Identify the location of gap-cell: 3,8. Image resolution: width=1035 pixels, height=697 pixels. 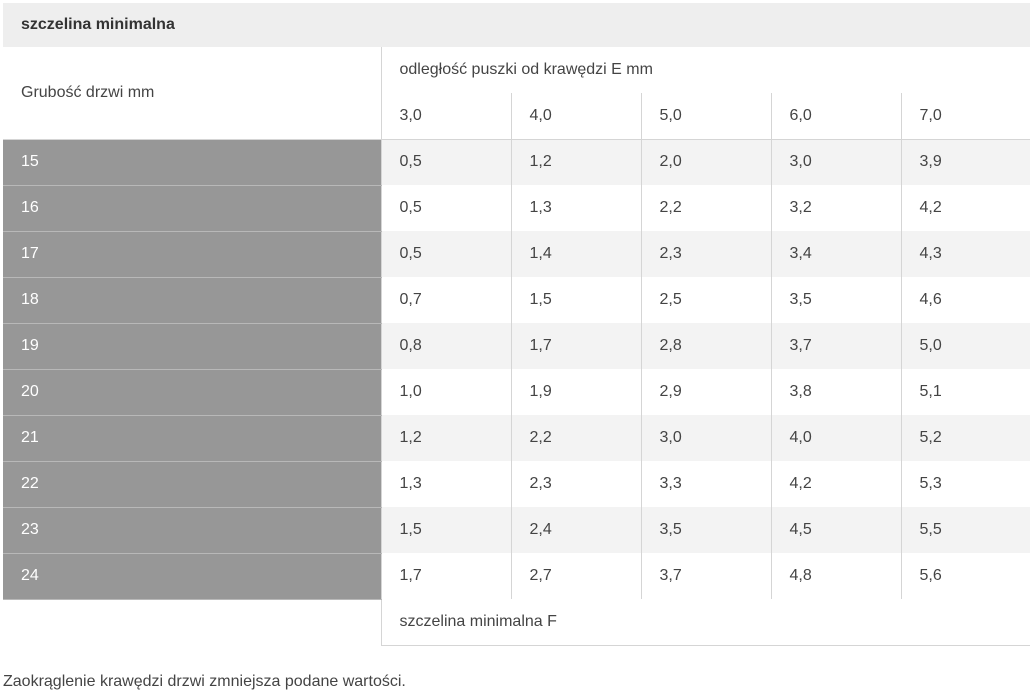
(835, 392).